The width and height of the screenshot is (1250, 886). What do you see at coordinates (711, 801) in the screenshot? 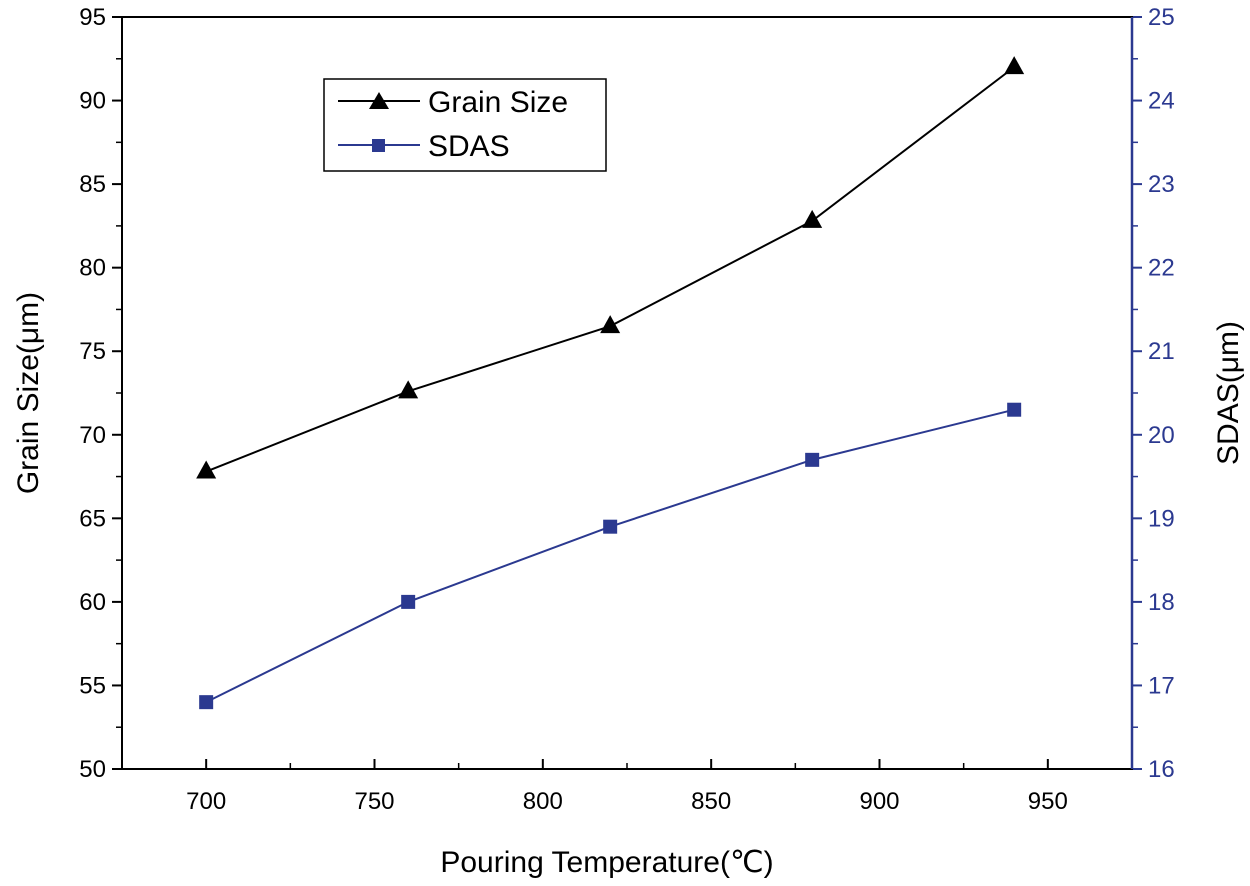
I see `x-tick-label: 850` at bounding box center [711, 801].